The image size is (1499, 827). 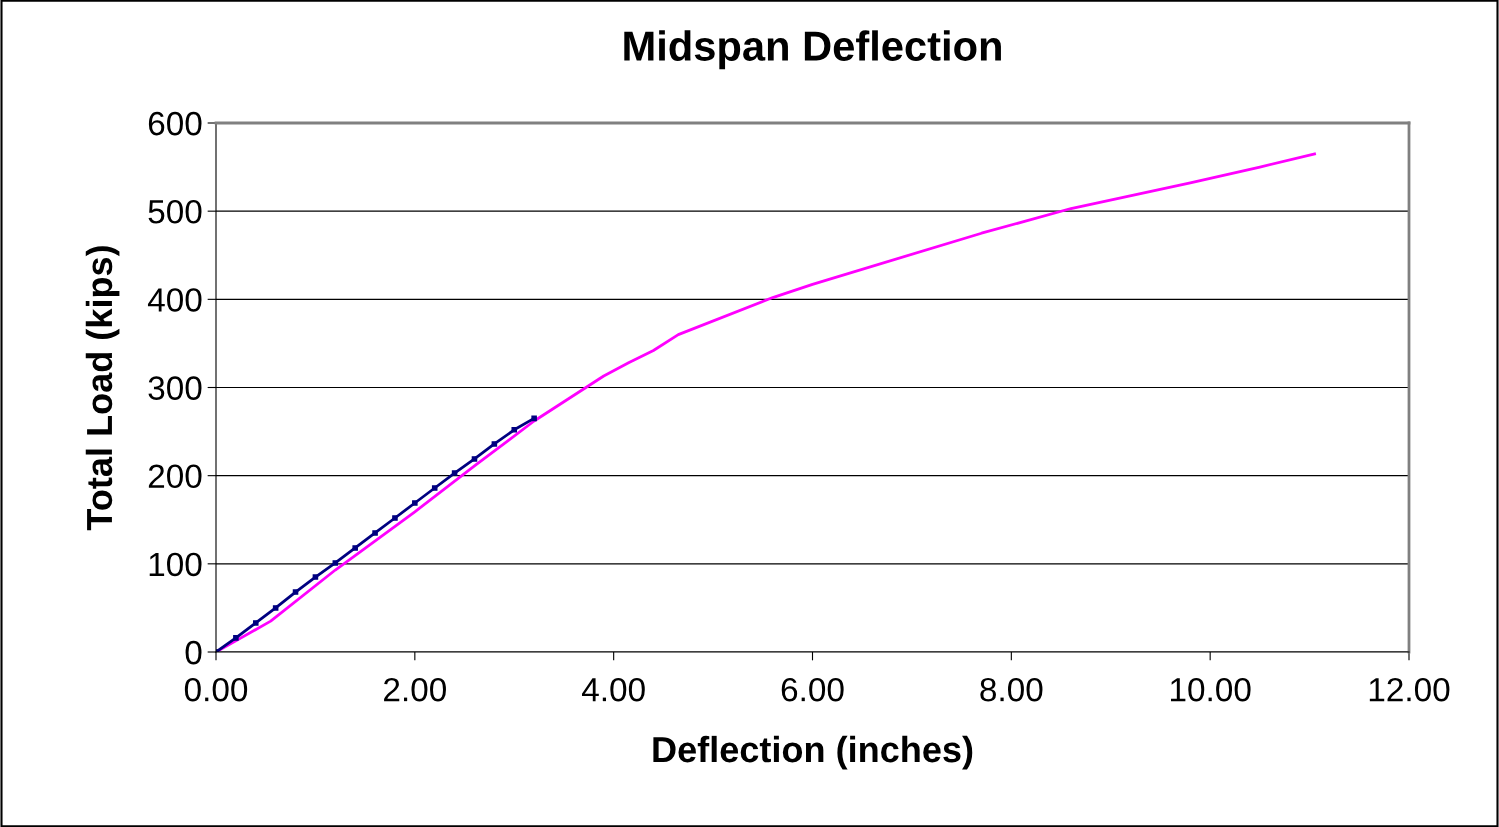 I want to click on y-axis-title: Total Load (kips), so click(x=102, y=388).